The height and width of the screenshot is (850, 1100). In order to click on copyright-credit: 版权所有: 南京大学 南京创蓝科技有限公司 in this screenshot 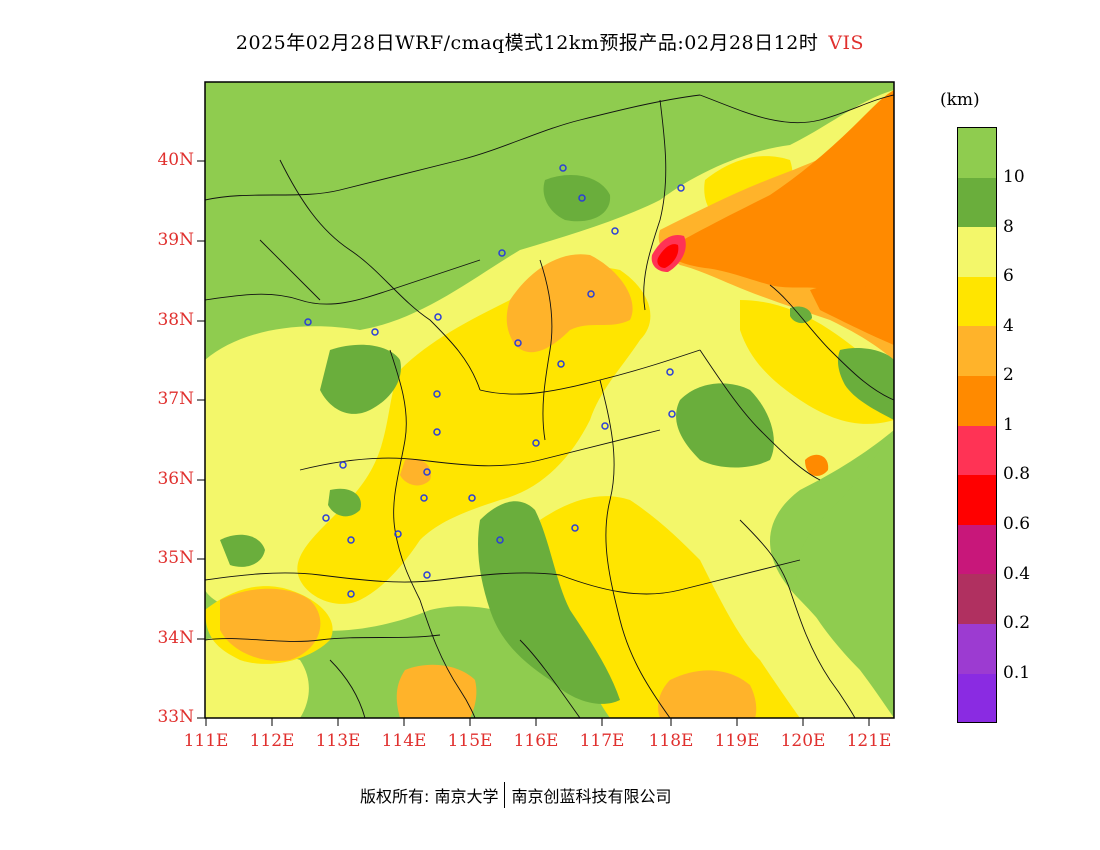, I will do `click(516, 795)`.